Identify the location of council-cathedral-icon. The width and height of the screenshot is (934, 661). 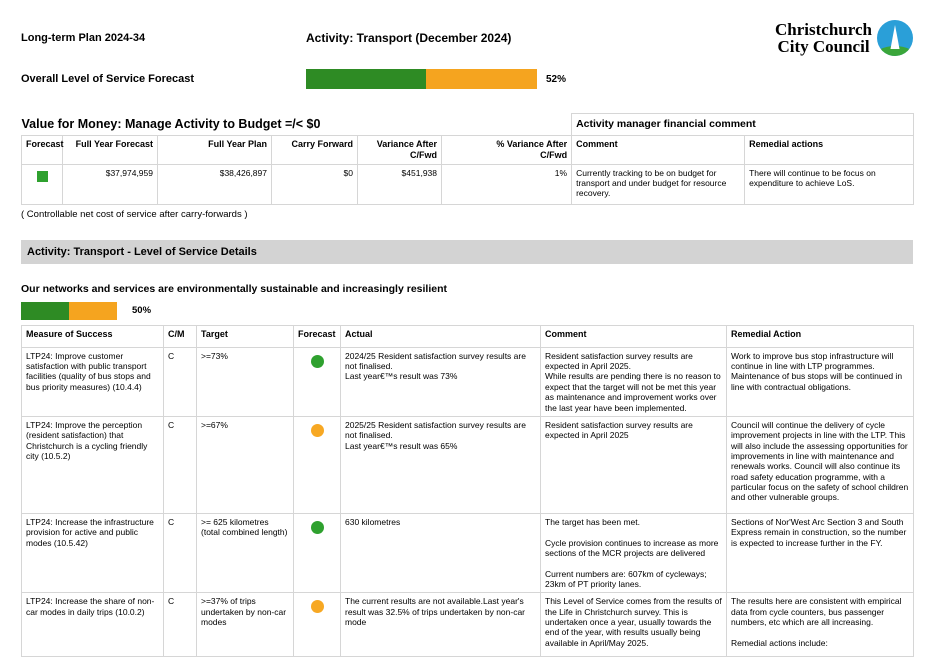
(895, 38).